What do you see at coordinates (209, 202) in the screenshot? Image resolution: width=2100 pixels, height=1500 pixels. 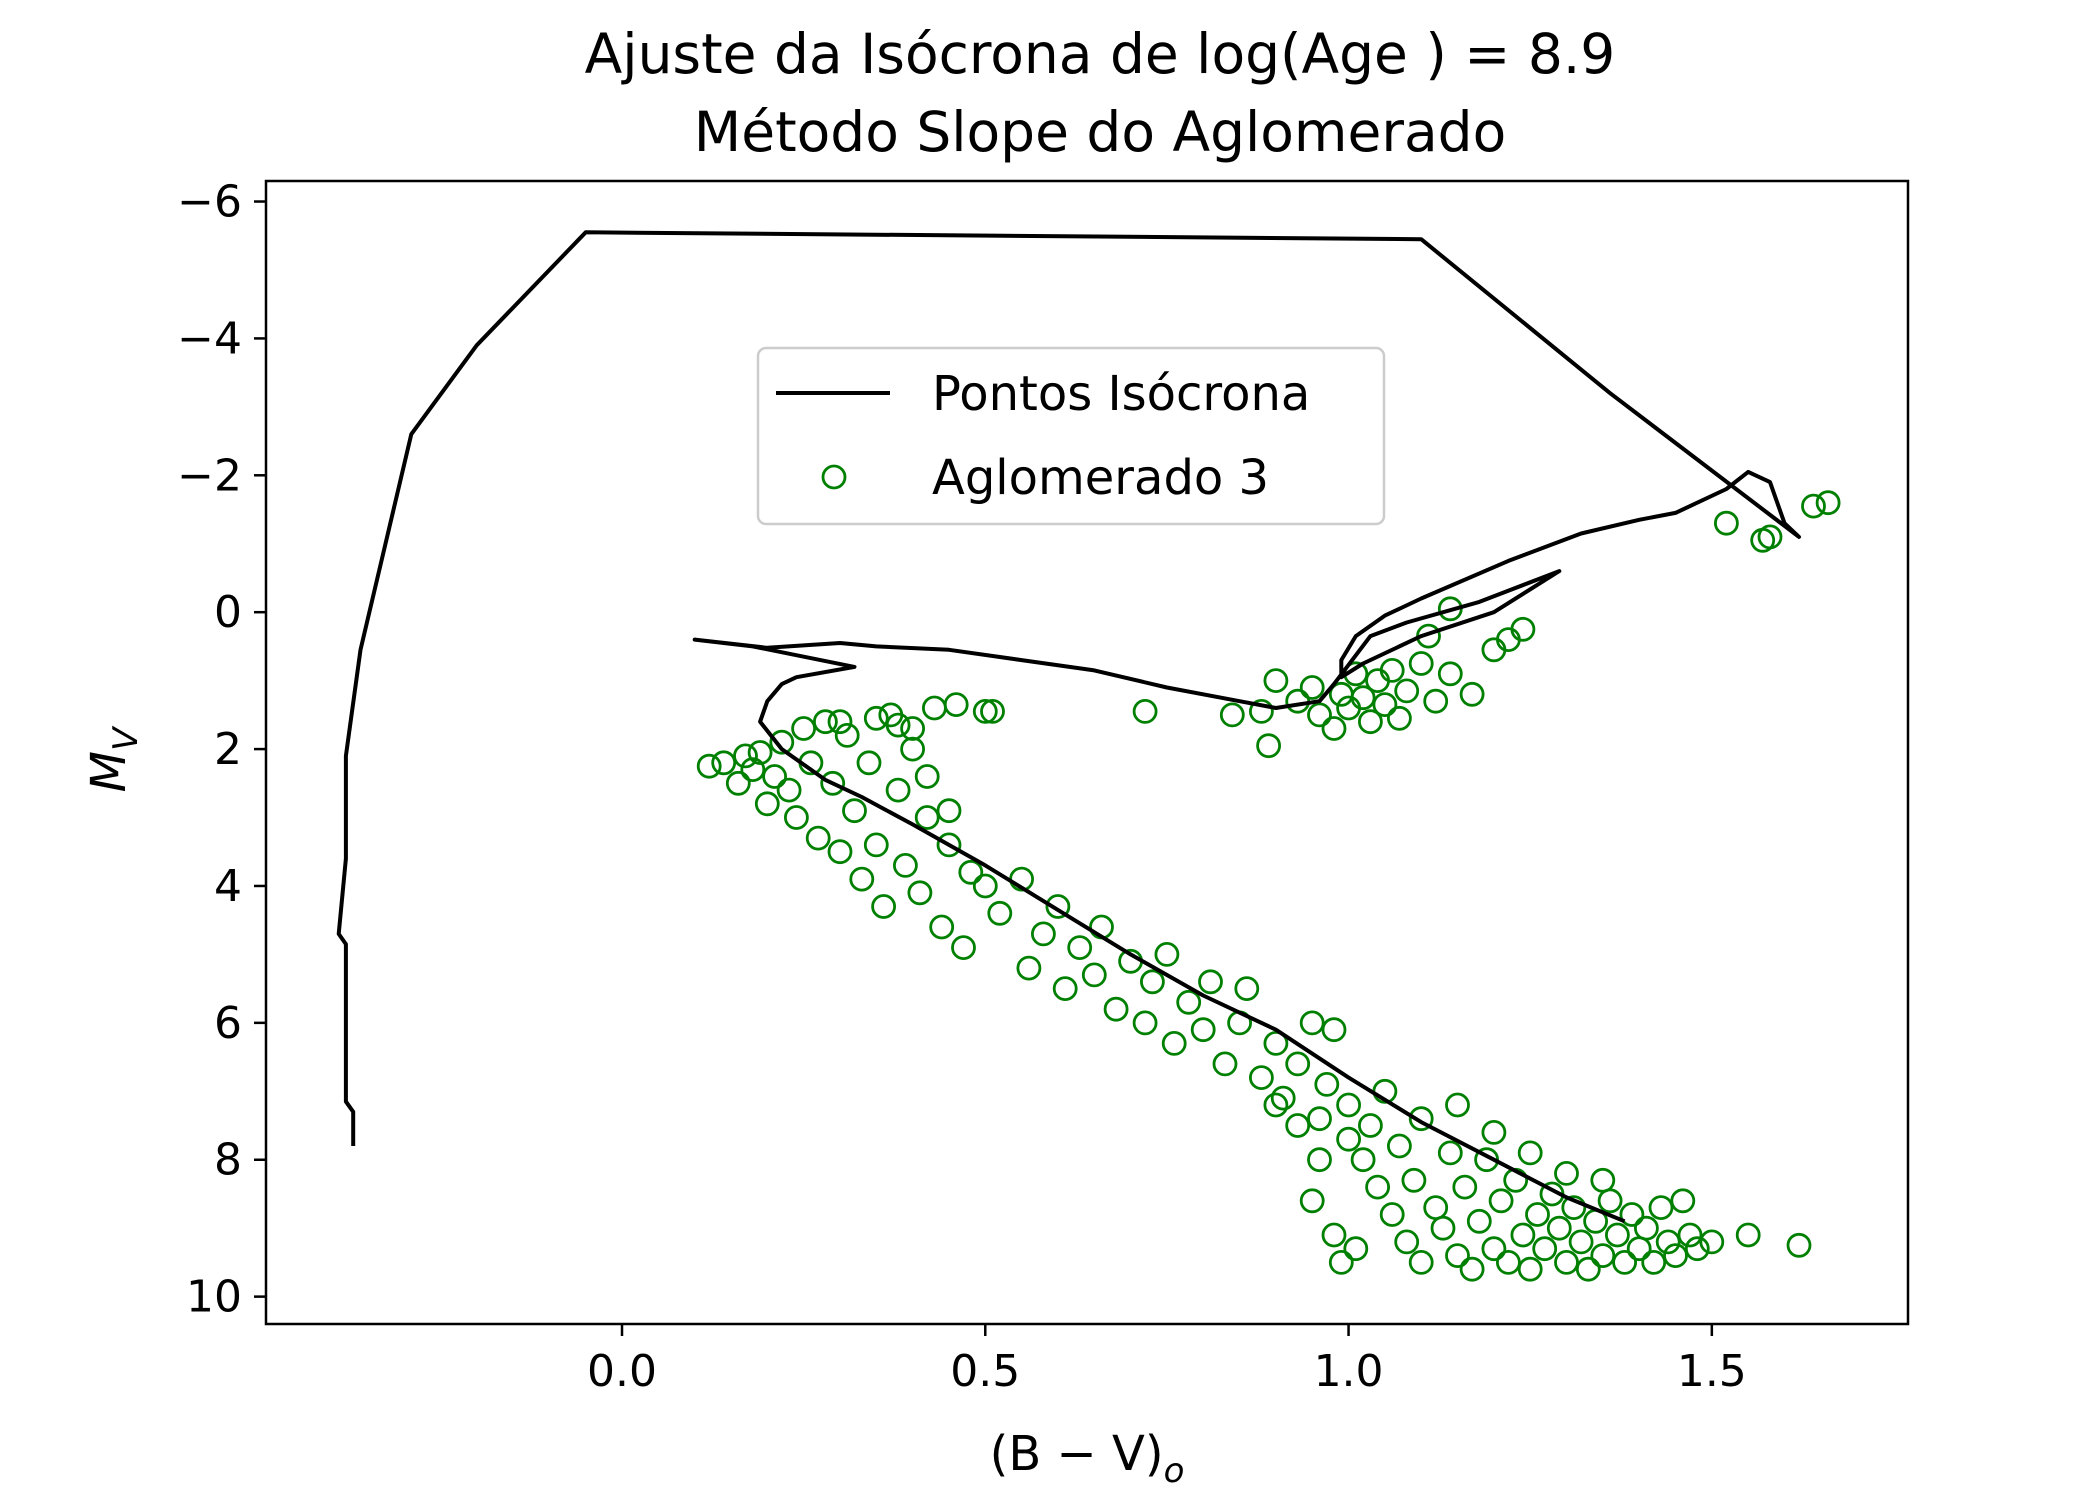 I see `y-tick-label: −6` at bounding box center [209, 202].